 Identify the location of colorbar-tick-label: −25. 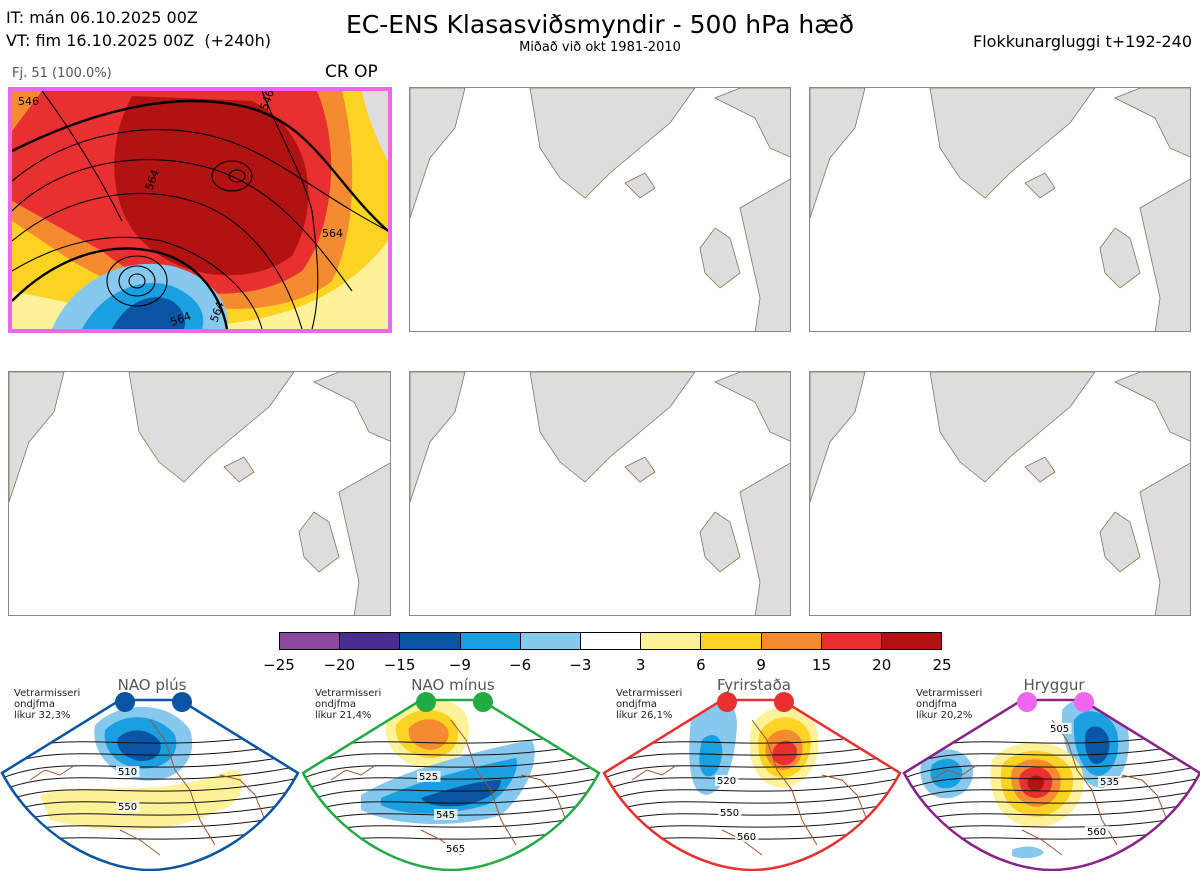
(279, 665).